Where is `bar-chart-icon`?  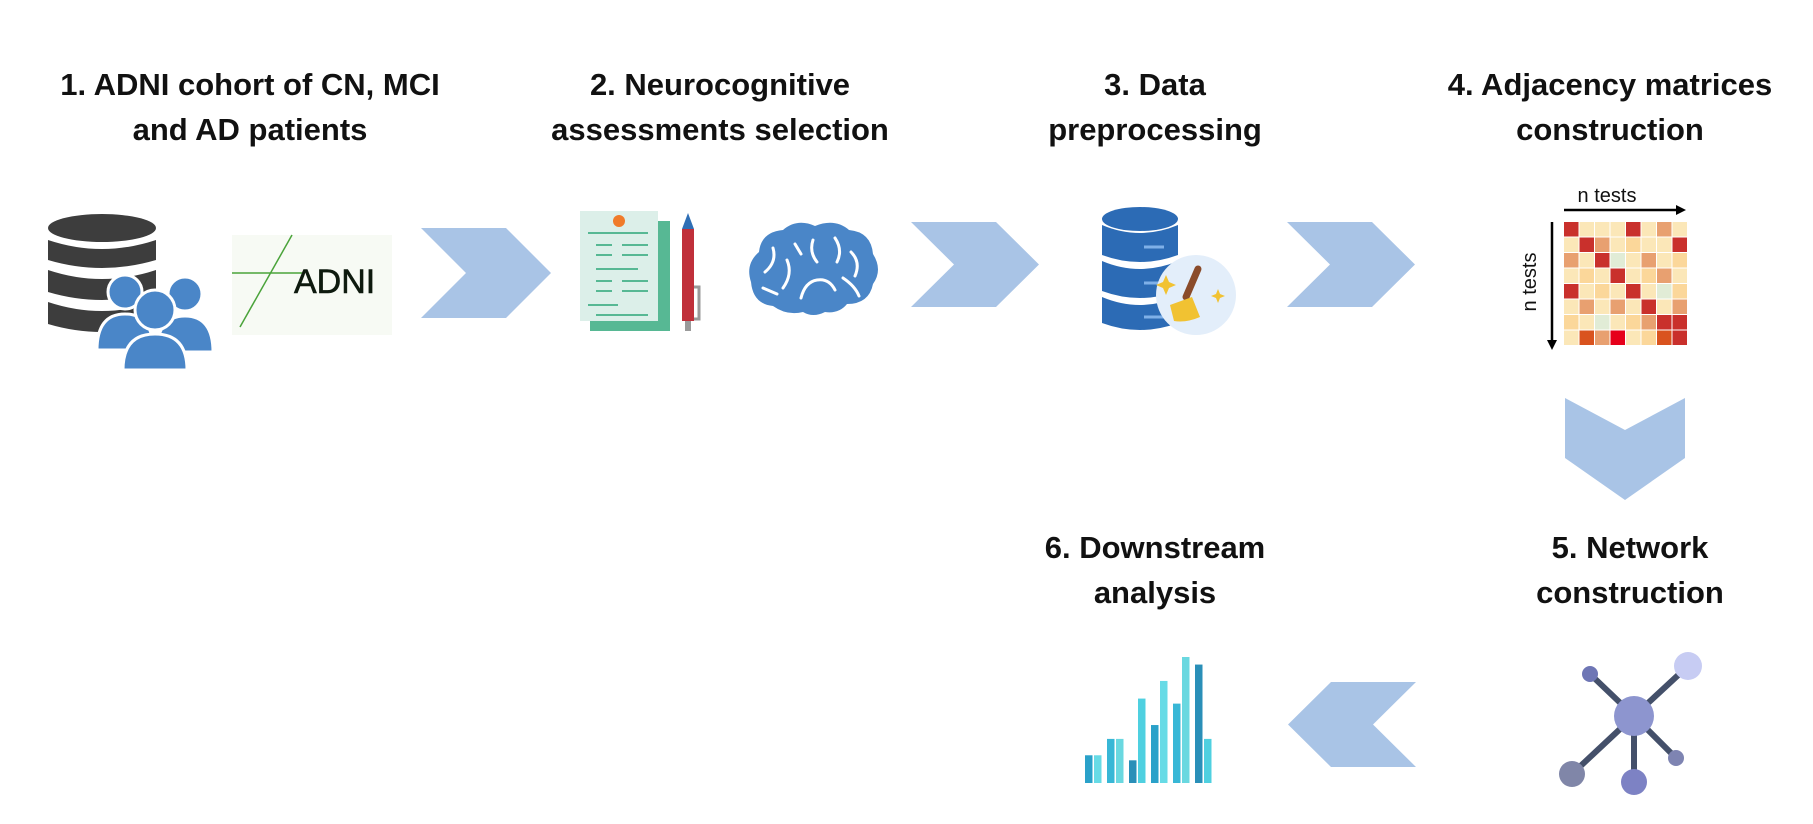
bar-chart-icon is located at coordinates (1148, 720).